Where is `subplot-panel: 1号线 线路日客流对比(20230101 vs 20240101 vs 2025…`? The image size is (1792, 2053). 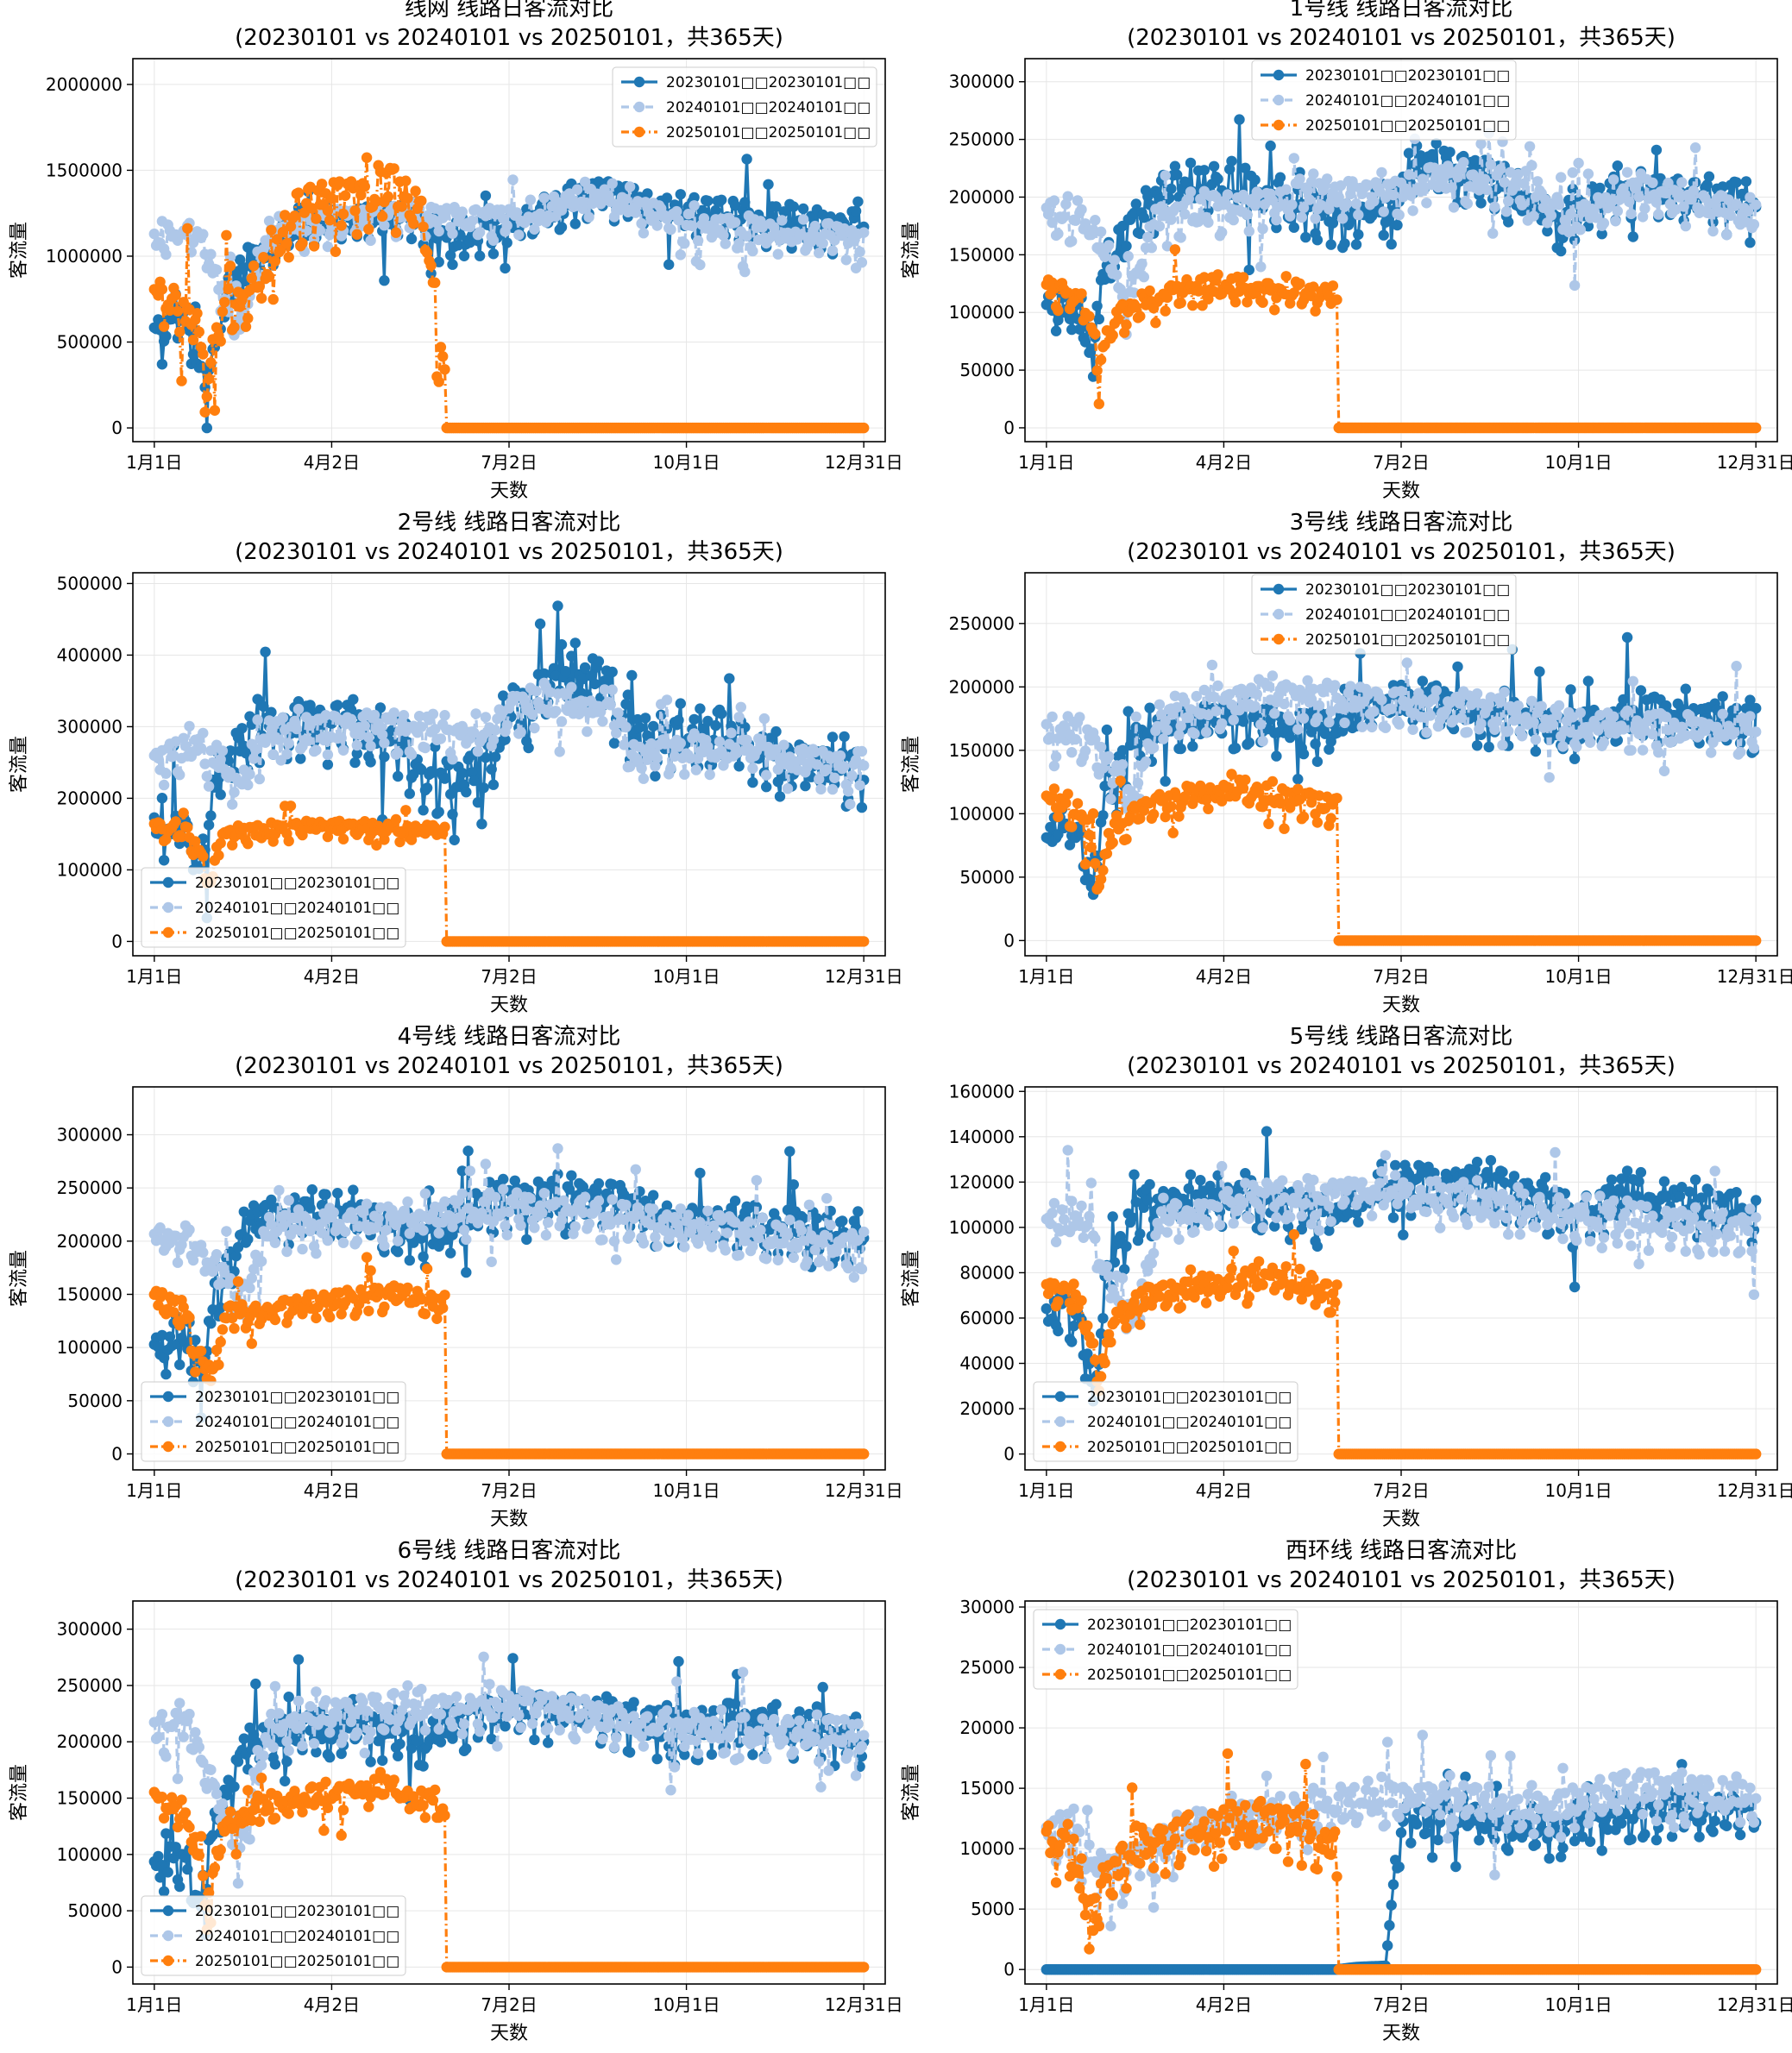 subplot-panel: 1号线 线路日客流对比(20230101 vs 20240101 vs 2025… is located at coordinates (1346, 251).